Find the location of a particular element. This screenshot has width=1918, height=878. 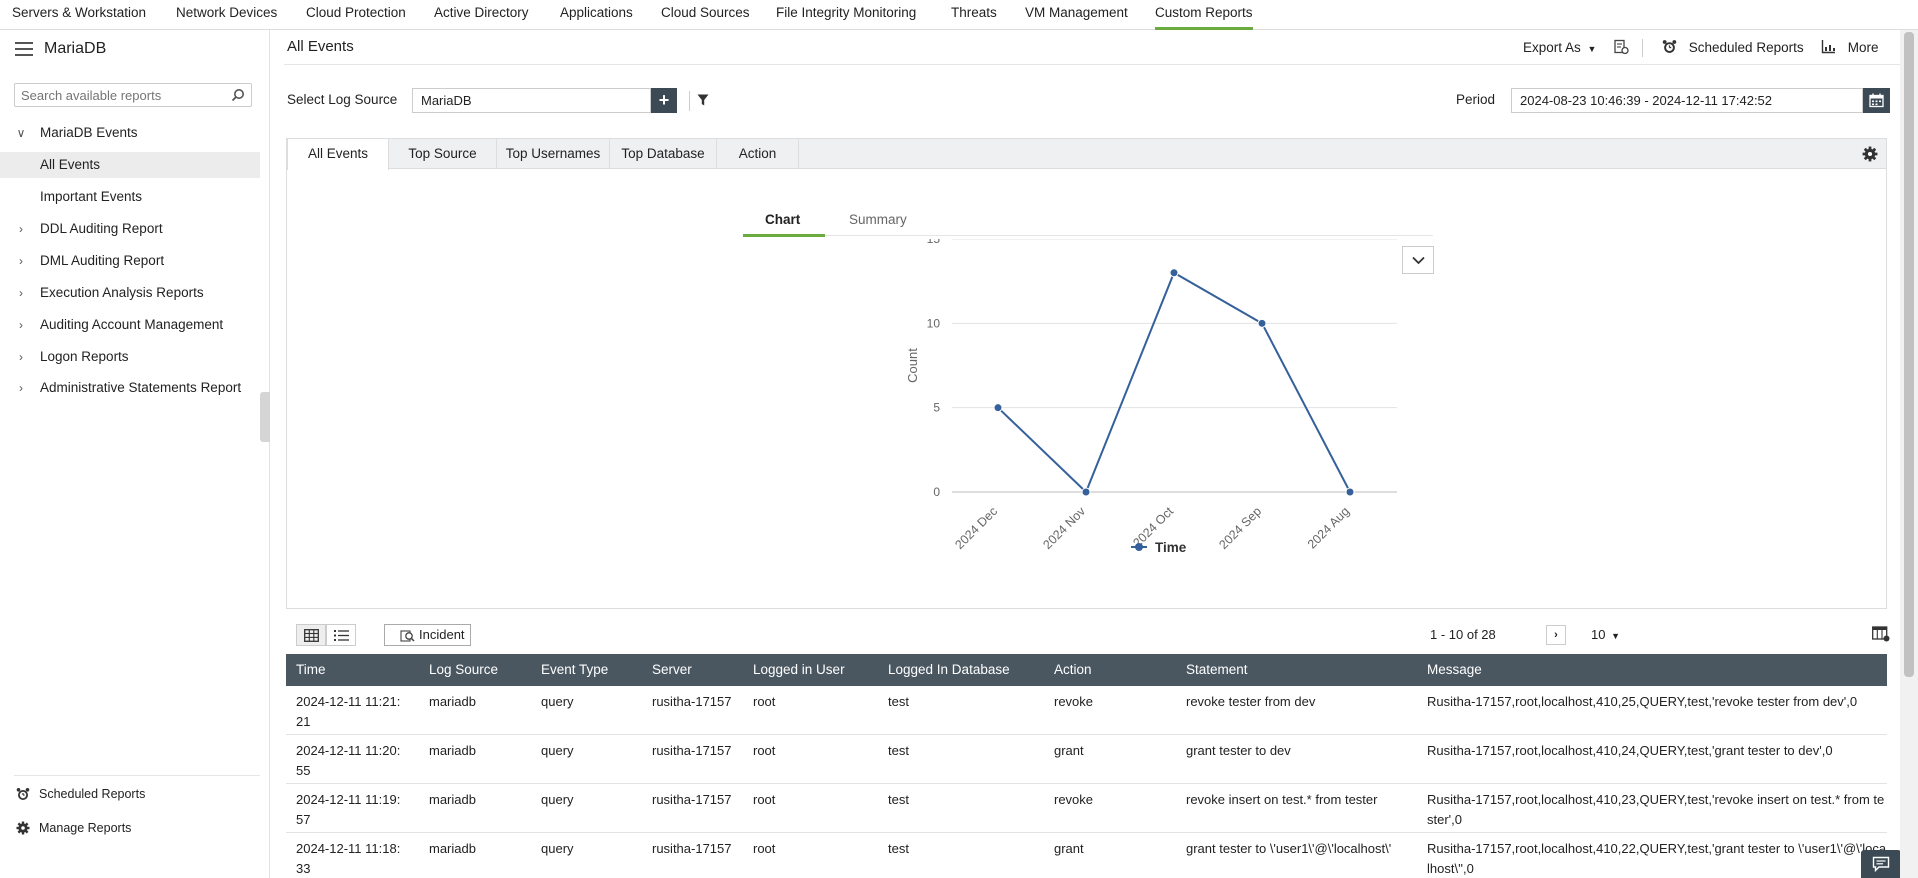

calendar-button is located at coordinates (1876, 100).